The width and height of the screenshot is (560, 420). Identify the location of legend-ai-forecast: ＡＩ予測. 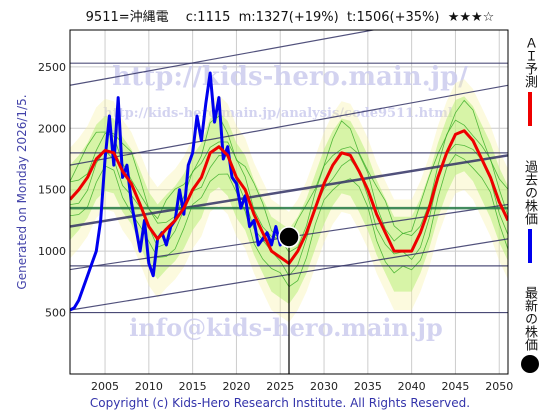
(529, 81).